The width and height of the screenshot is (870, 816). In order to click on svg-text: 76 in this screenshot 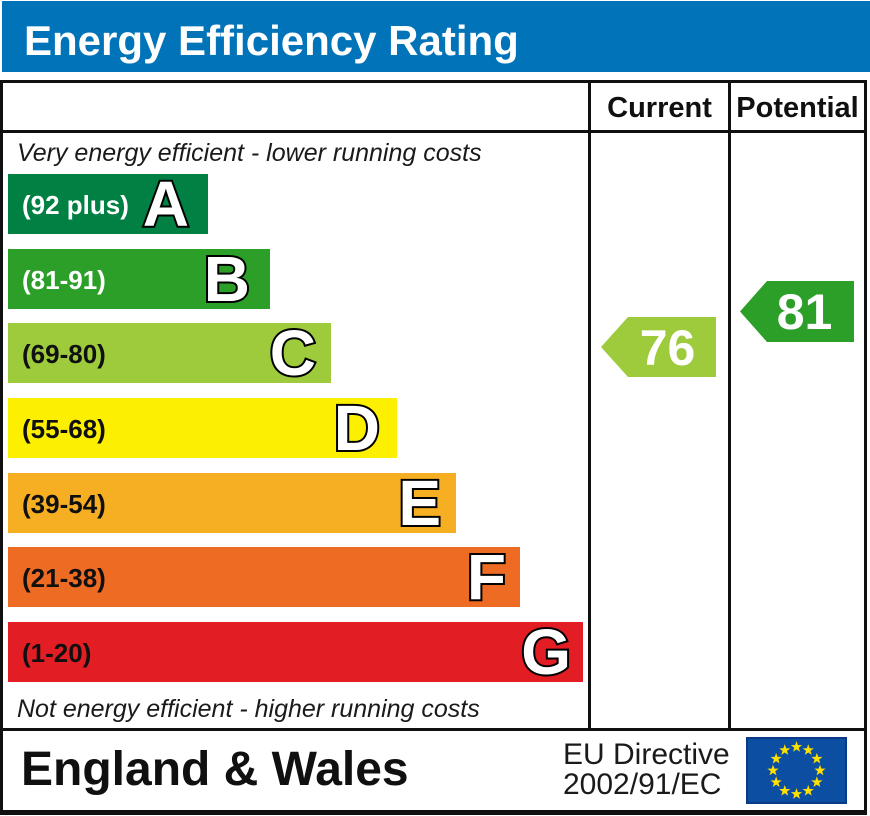, I will do `click(668, 348)`.